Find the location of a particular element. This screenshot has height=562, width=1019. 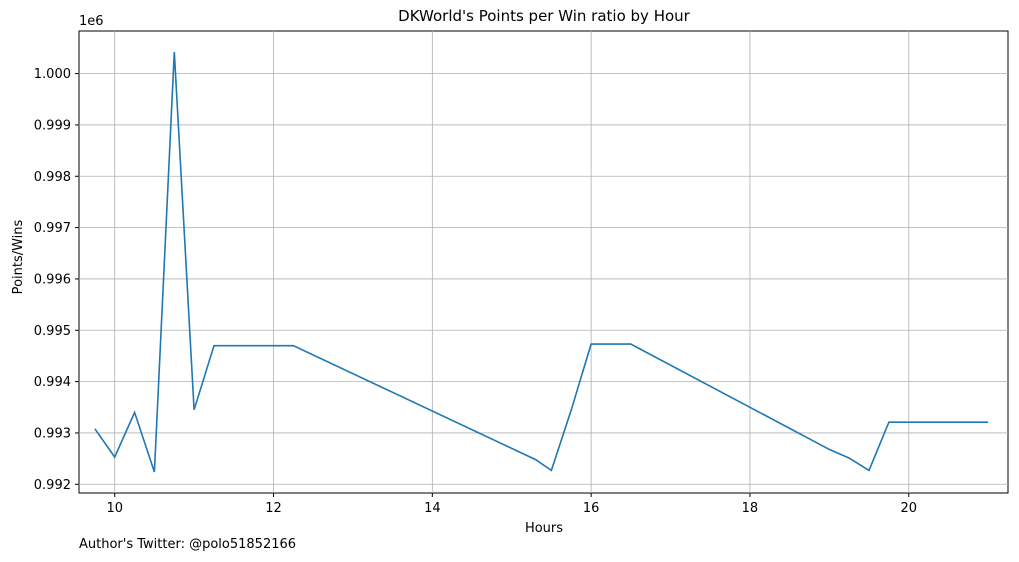

y-tick-label: 0.995 is located at coordinates (52, 331).